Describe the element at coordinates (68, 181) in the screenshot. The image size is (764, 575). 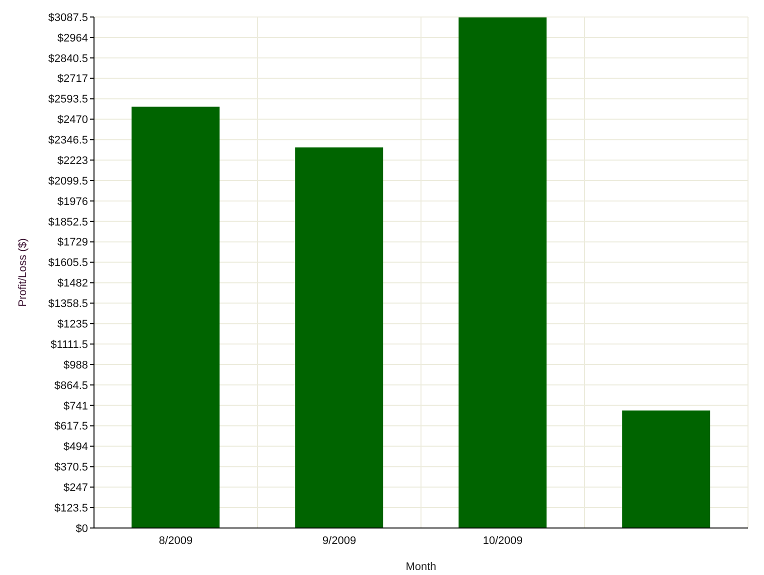
I see `y-tick-label: $2099.5` at that location.